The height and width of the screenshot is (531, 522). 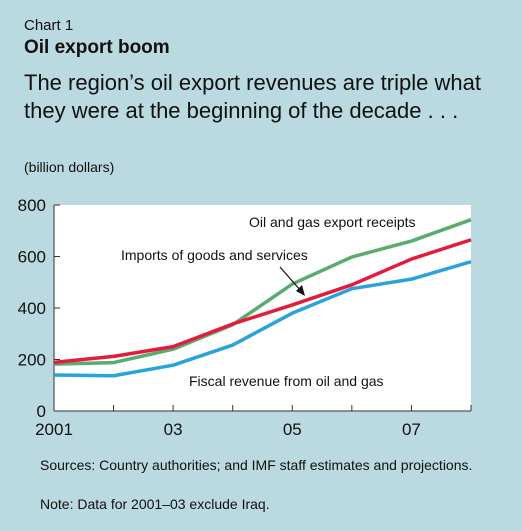 What do you see at coordinates (411, 429) in the screenshot?
I see `x-tick-label: 07` at bounding box center [411, 429].